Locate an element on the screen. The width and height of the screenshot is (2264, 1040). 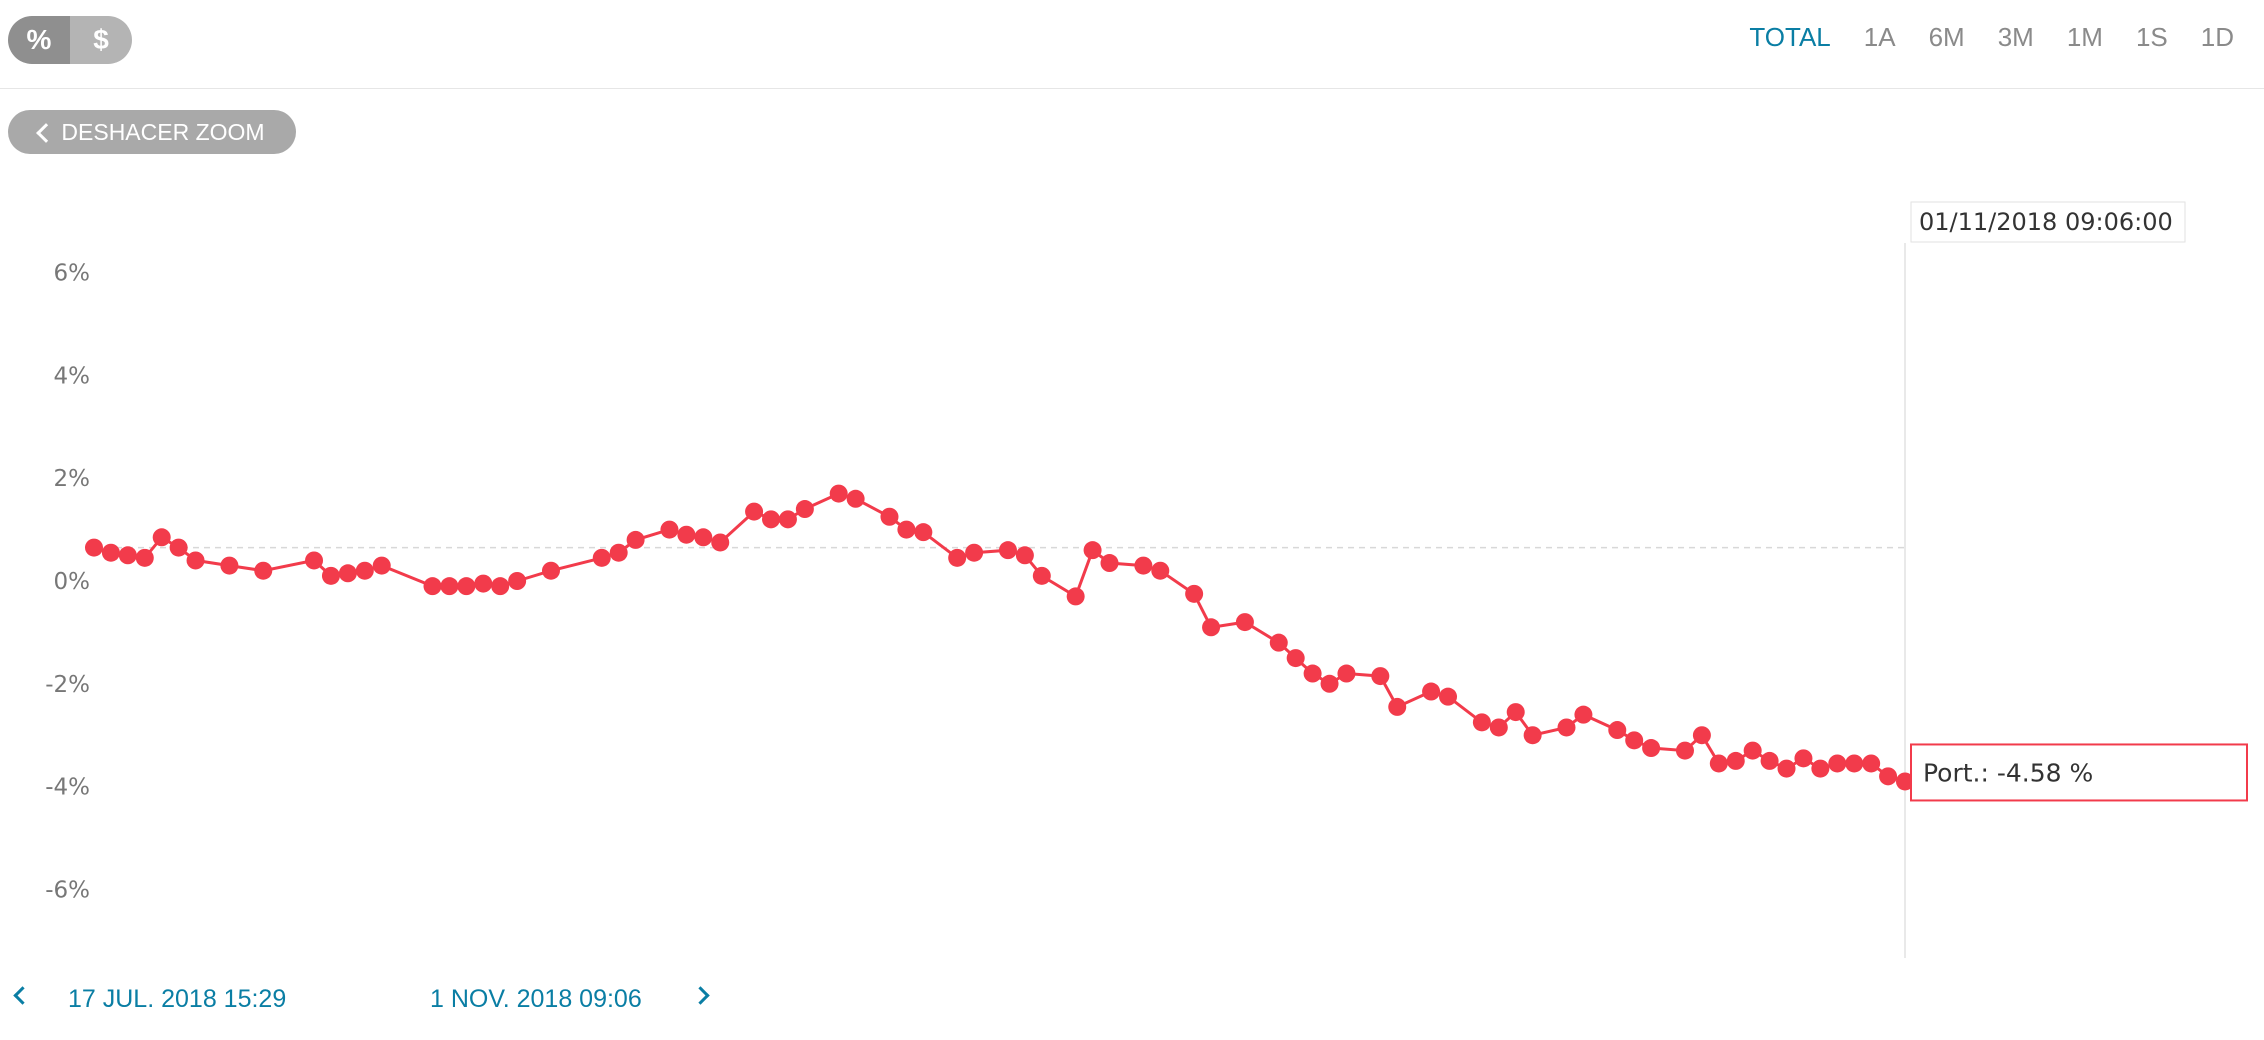
y-tick-label: 0% is located at coordinates (72, 582).